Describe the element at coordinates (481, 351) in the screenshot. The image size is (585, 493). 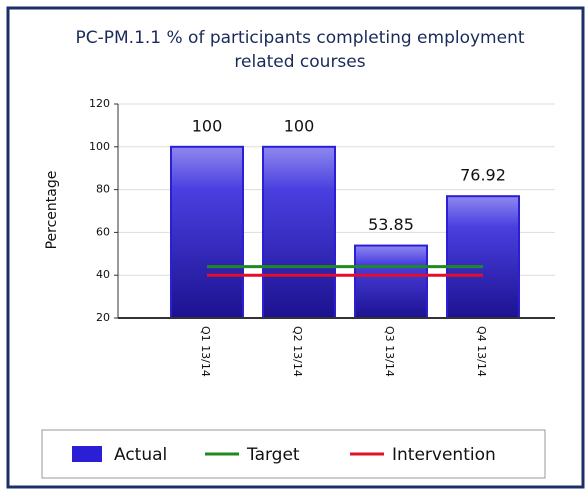
I see `x-tick-label: Q4 13/14` at that location.